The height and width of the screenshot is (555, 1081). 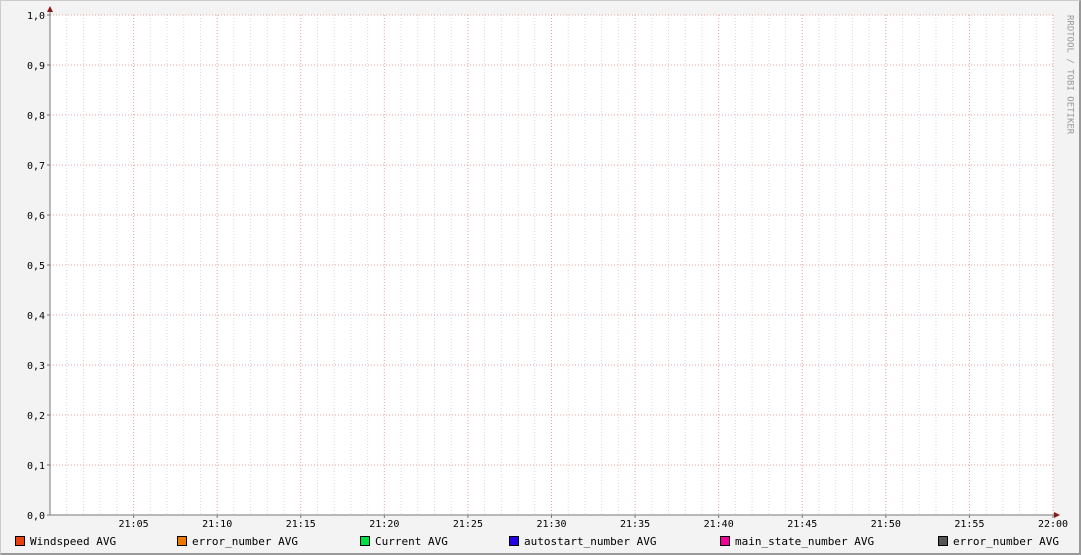 I want to click on x-tick-label: 21:40, so click(x=719, y=524).